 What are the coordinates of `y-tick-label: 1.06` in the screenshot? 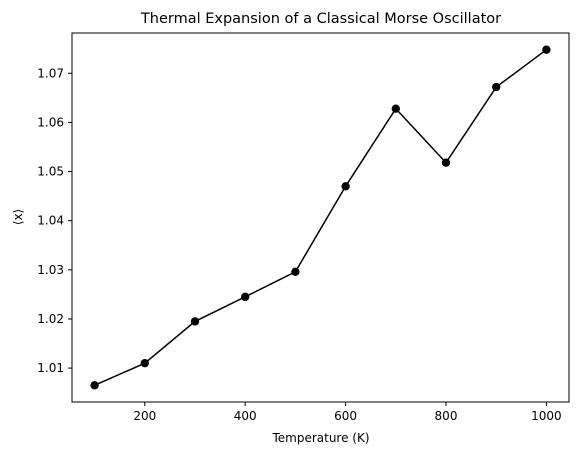 It's located at (50, 122).